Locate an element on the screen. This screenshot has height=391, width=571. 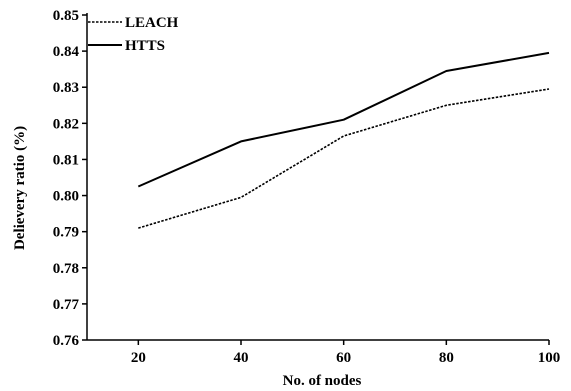
y-tick-label: 0.78 is located at coordinates (66, 269).